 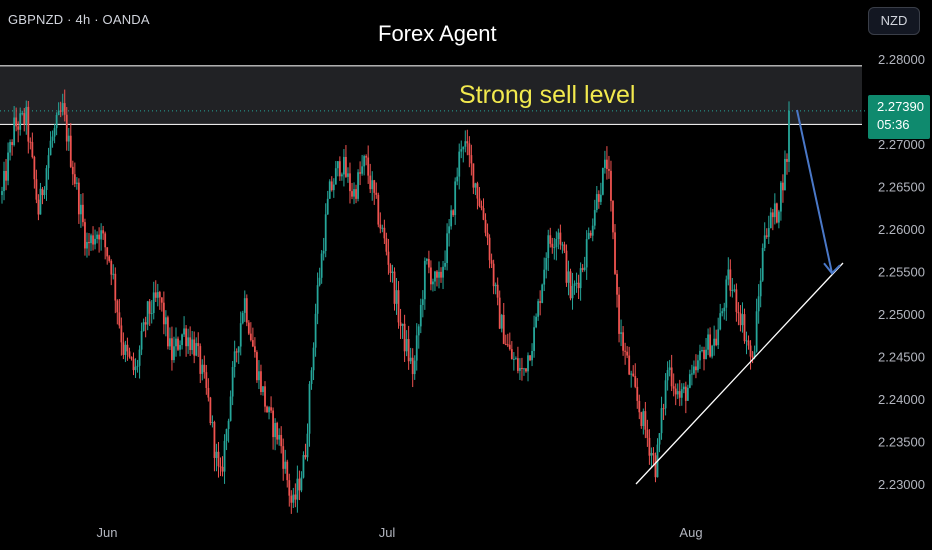 What do you see at coordinates (818, 192) in the screenshot?
I see `down-arrow` at bounding box center [818, 192].